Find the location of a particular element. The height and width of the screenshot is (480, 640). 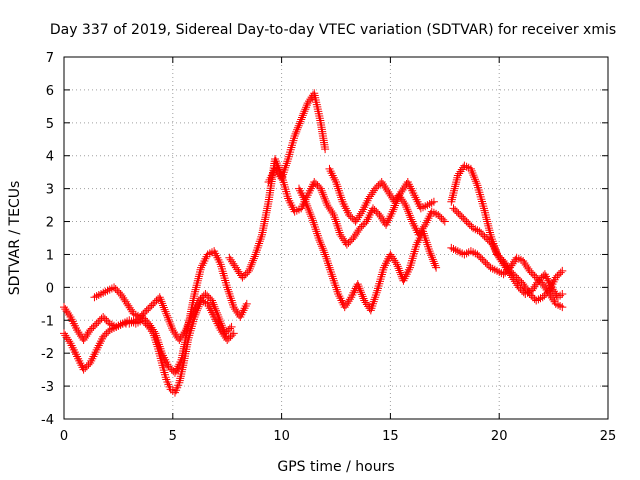

x-tick-label: 0 is located at coordinates (64, 436).